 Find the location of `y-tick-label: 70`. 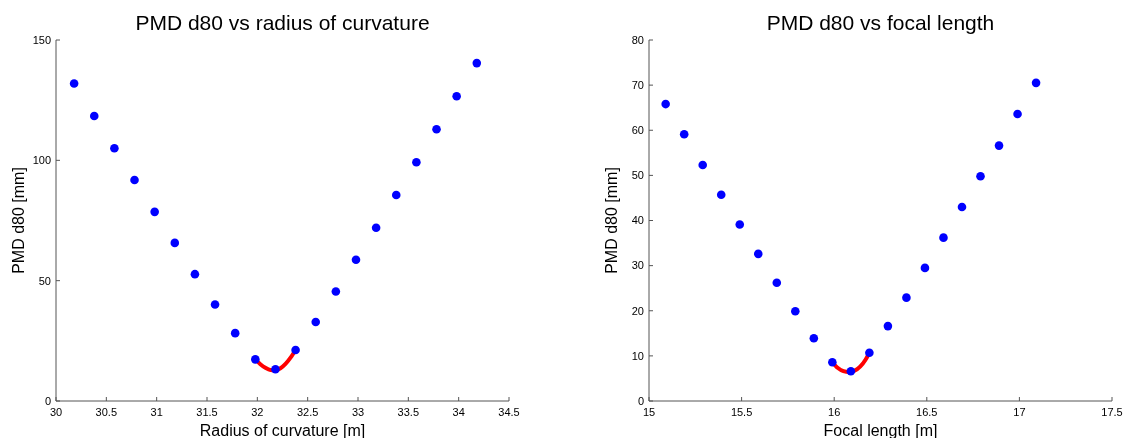

y-tick-label: 70 is located at coordinates (637, 84).